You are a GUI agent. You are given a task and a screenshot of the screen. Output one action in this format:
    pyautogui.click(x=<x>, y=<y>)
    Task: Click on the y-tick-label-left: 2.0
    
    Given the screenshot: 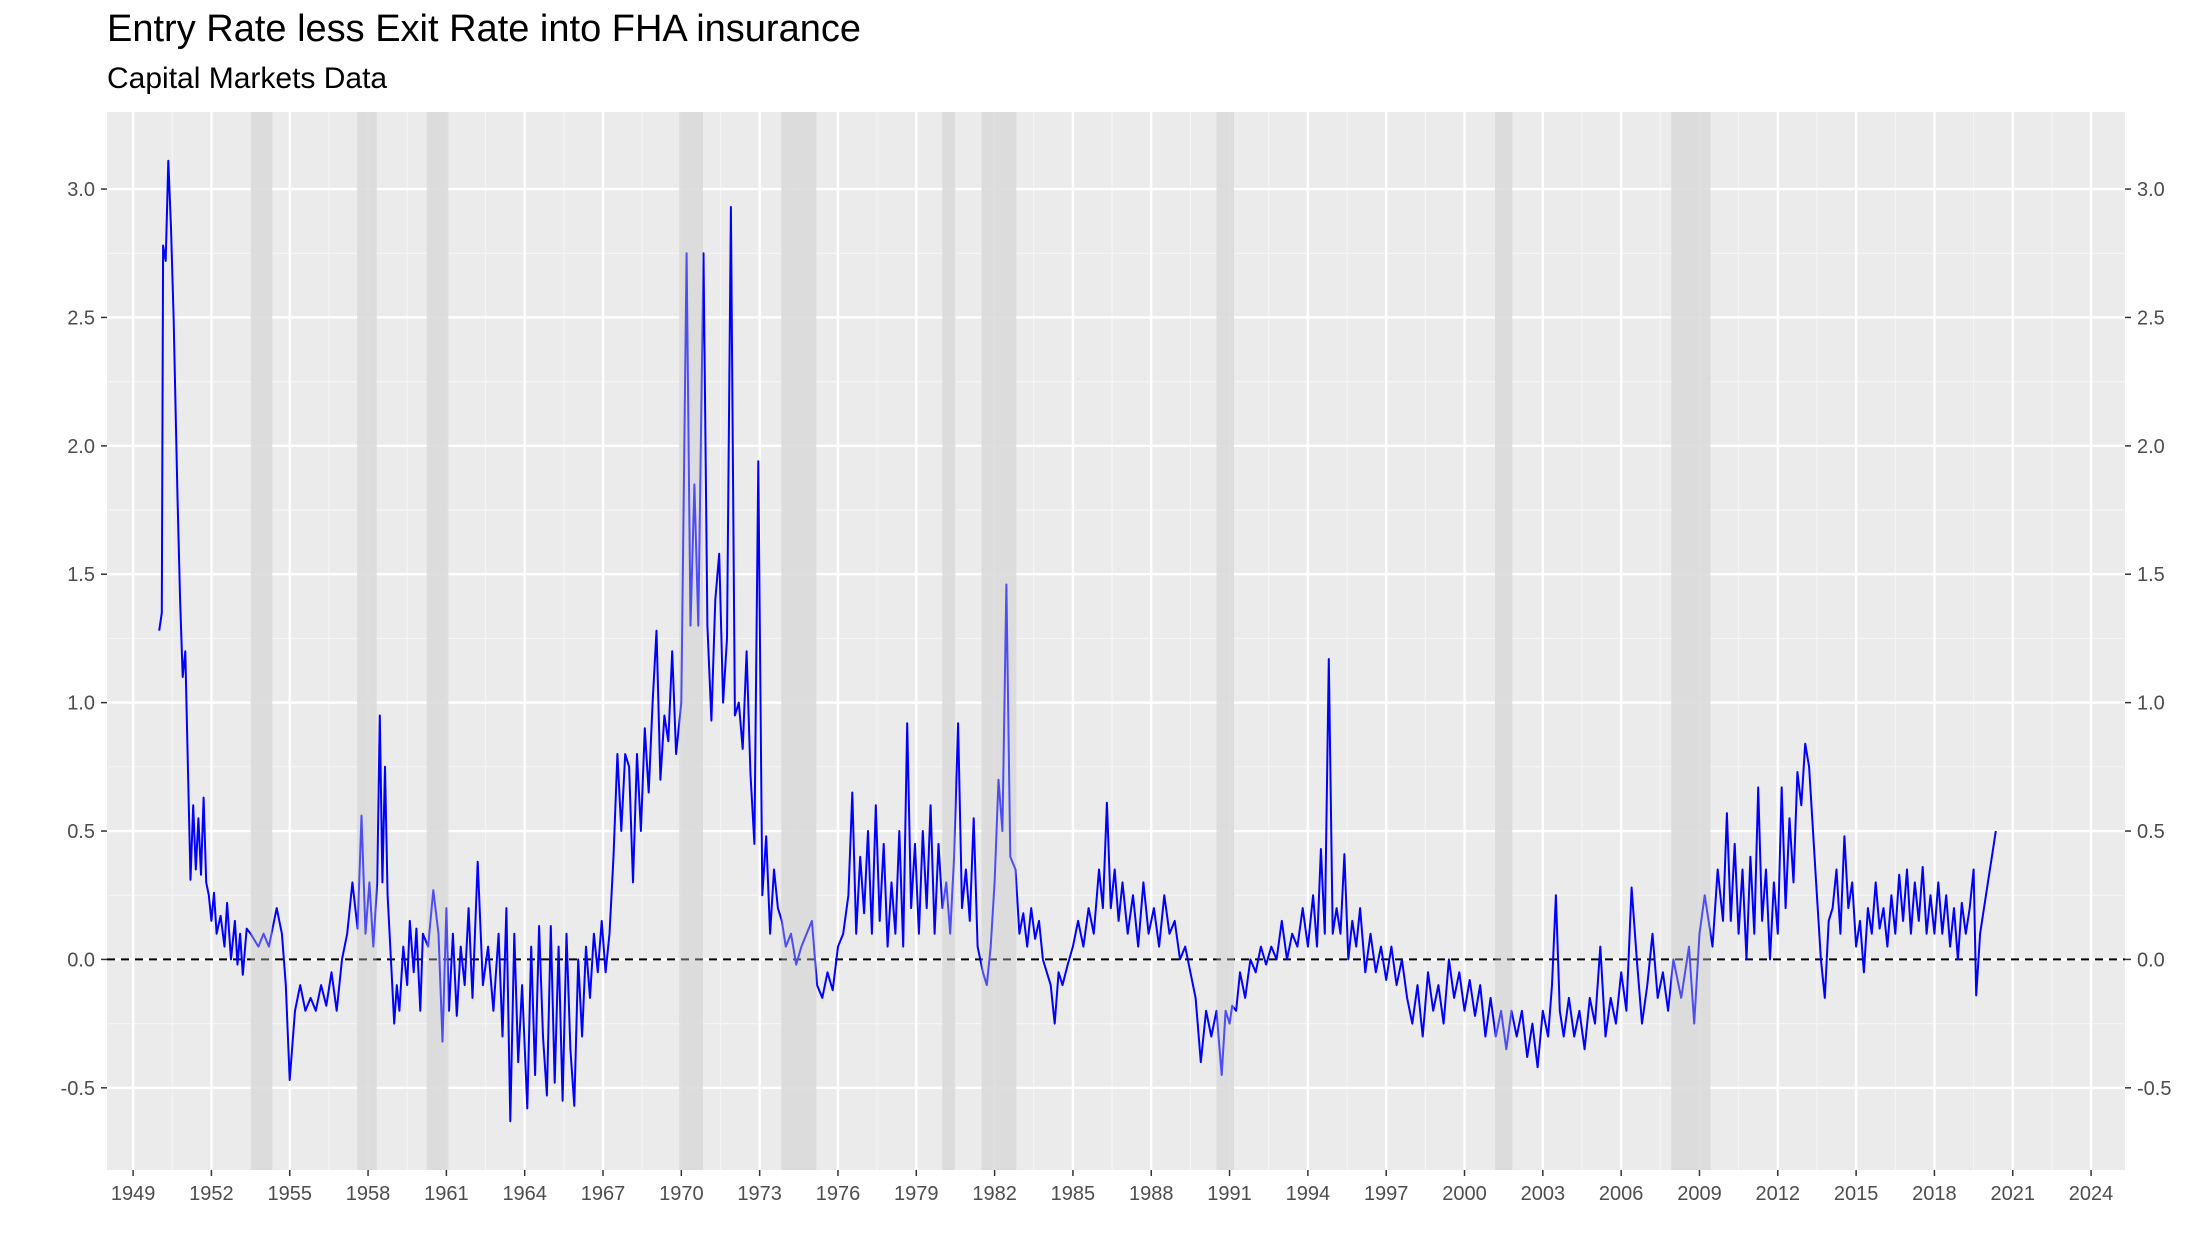 What is the action you would take?
    pyautogui.click(x=81, y=447)
    